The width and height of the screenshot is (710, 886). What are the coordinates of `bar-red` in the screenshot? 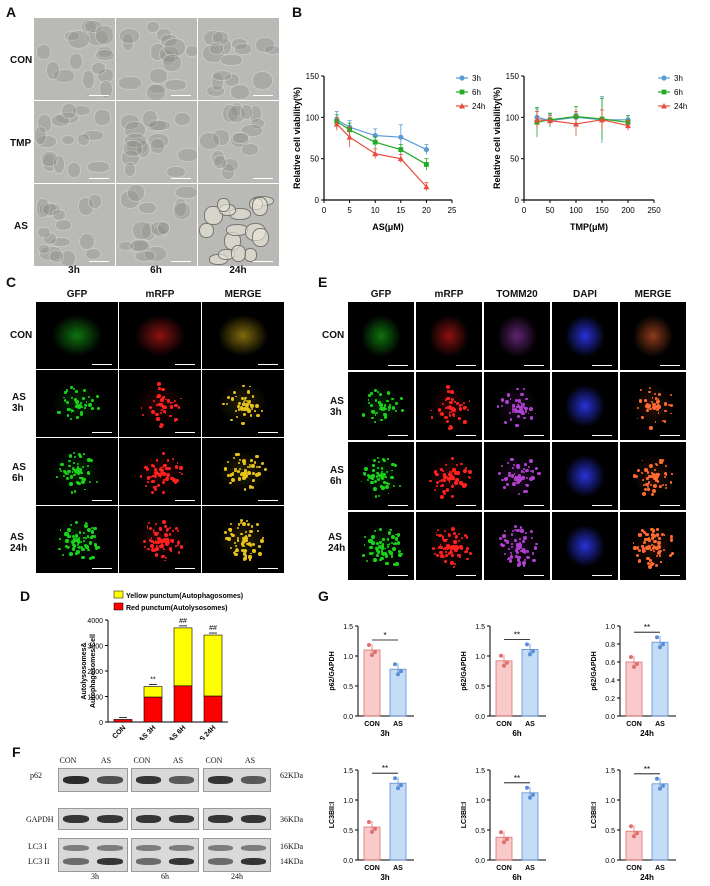 It's located at (123, 721).